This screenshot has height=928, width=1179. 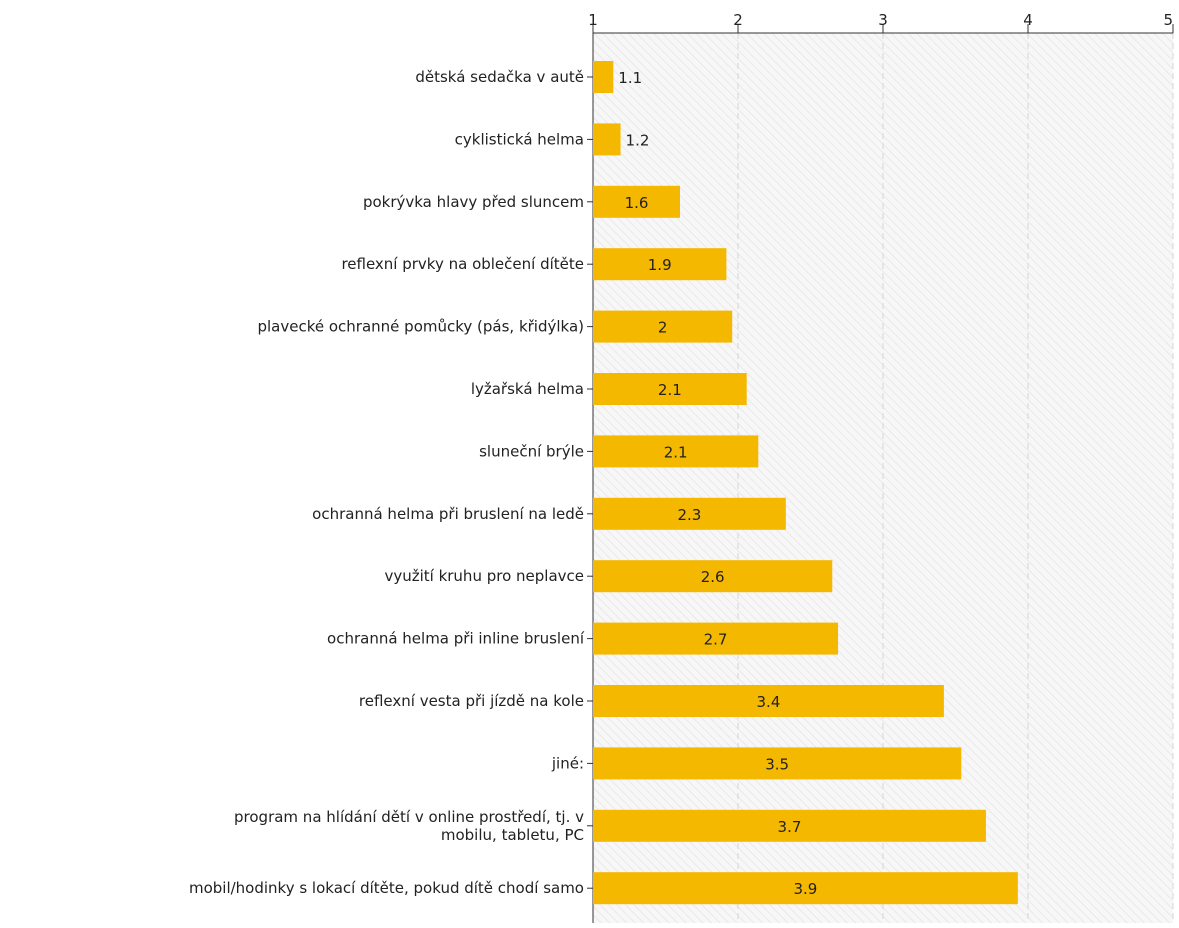 I want to click on x-tick-label: 3, so click(x=883, y=20).